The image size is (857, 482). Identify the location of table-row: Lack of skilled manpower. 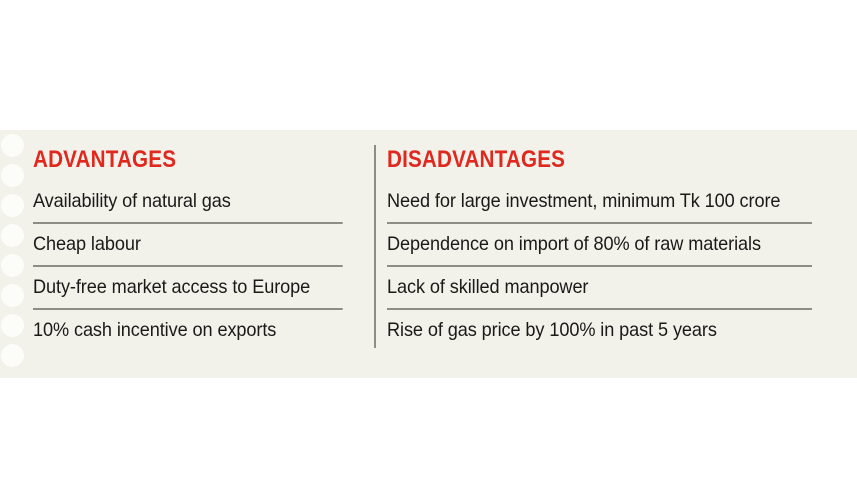
(600, 286).